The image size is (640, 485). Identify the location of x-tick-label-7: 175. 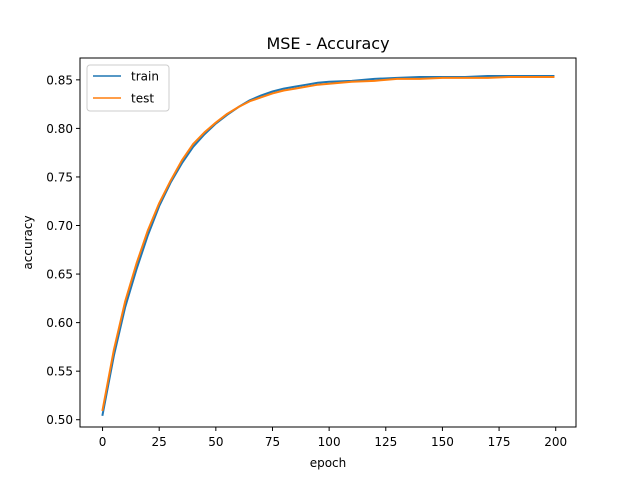
(499, 442).